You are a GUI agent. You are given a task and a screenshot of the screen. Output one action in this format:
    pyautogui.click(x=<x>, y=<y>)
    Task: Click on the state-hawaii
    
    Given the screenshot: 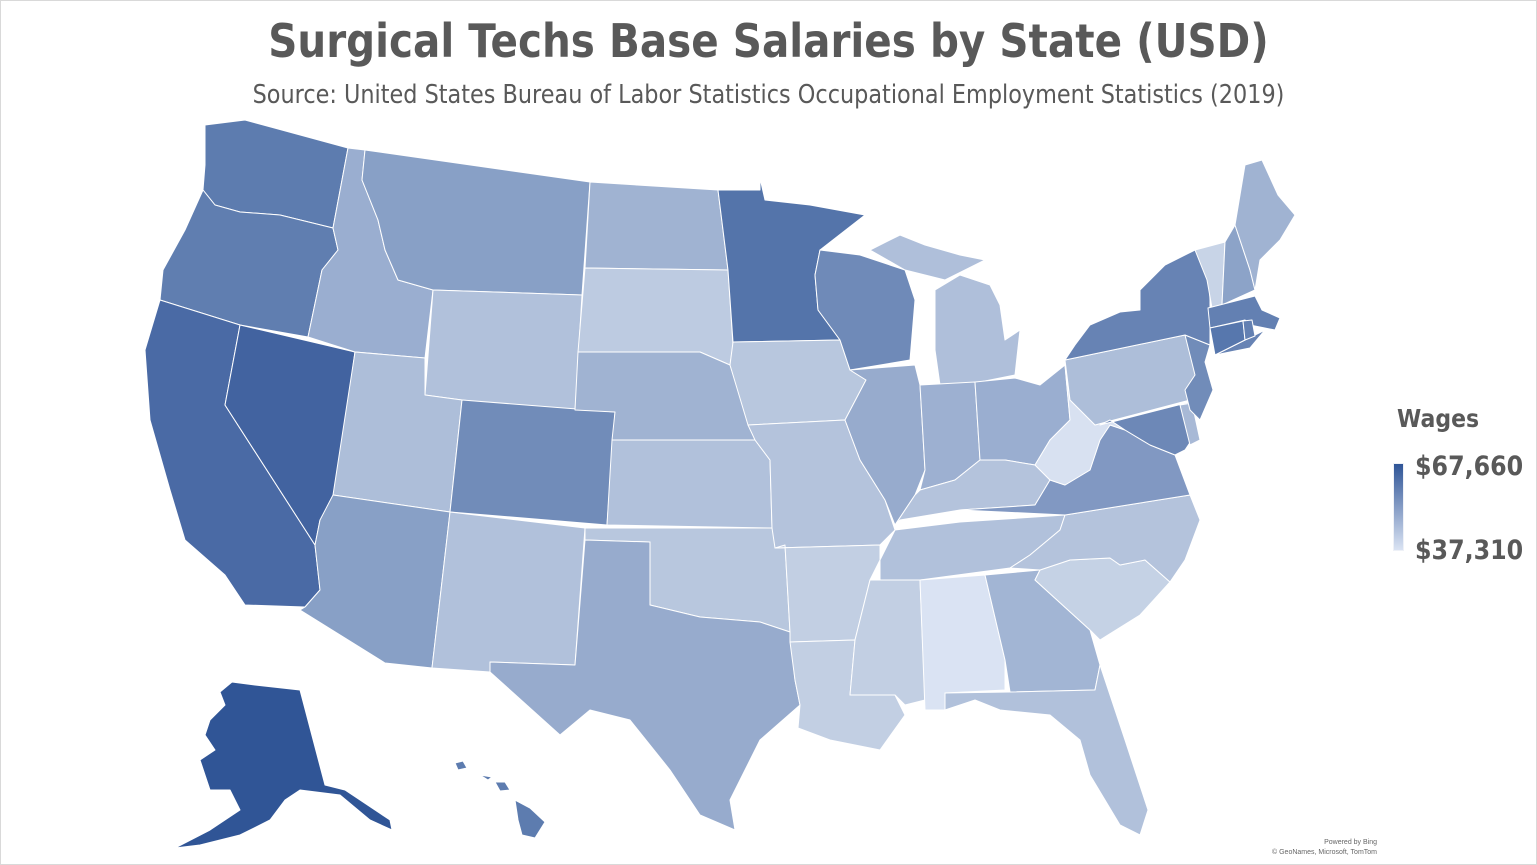 What is the action you would take?
    pyautogui.click(x=500, y=799)
    